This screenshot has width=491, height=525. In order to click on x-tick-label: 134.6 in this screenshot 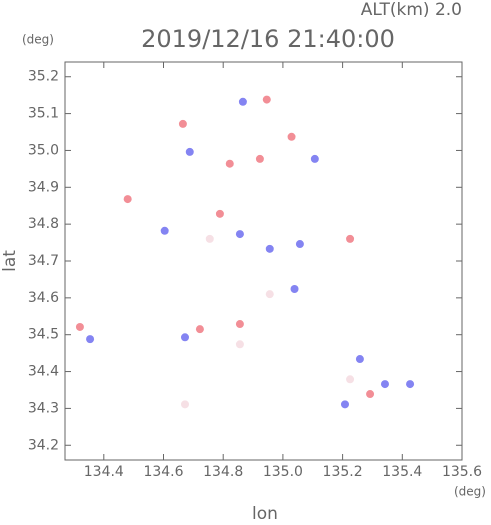, I will do `click(163, 472)`.